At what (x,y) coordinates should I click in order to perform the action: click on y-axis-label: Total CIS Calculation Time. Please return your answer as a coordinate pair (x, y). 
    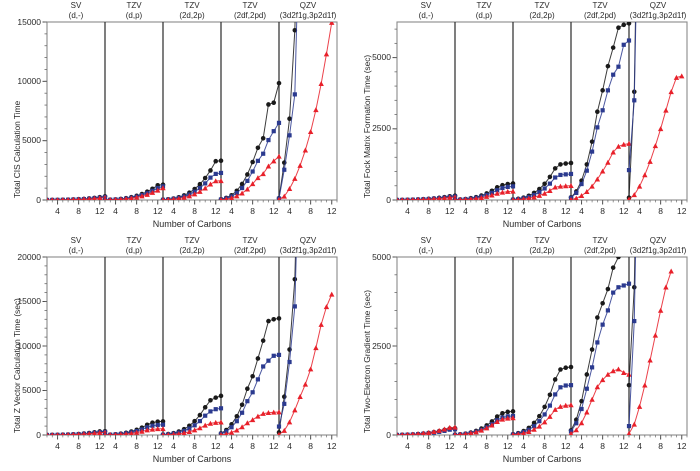
    Looking at the image, I should click on (17, 149).